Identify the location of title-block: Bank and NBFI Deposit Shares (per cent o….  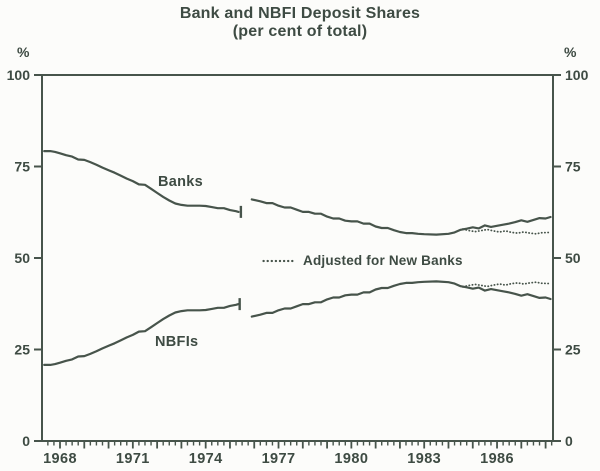
(300, 23).